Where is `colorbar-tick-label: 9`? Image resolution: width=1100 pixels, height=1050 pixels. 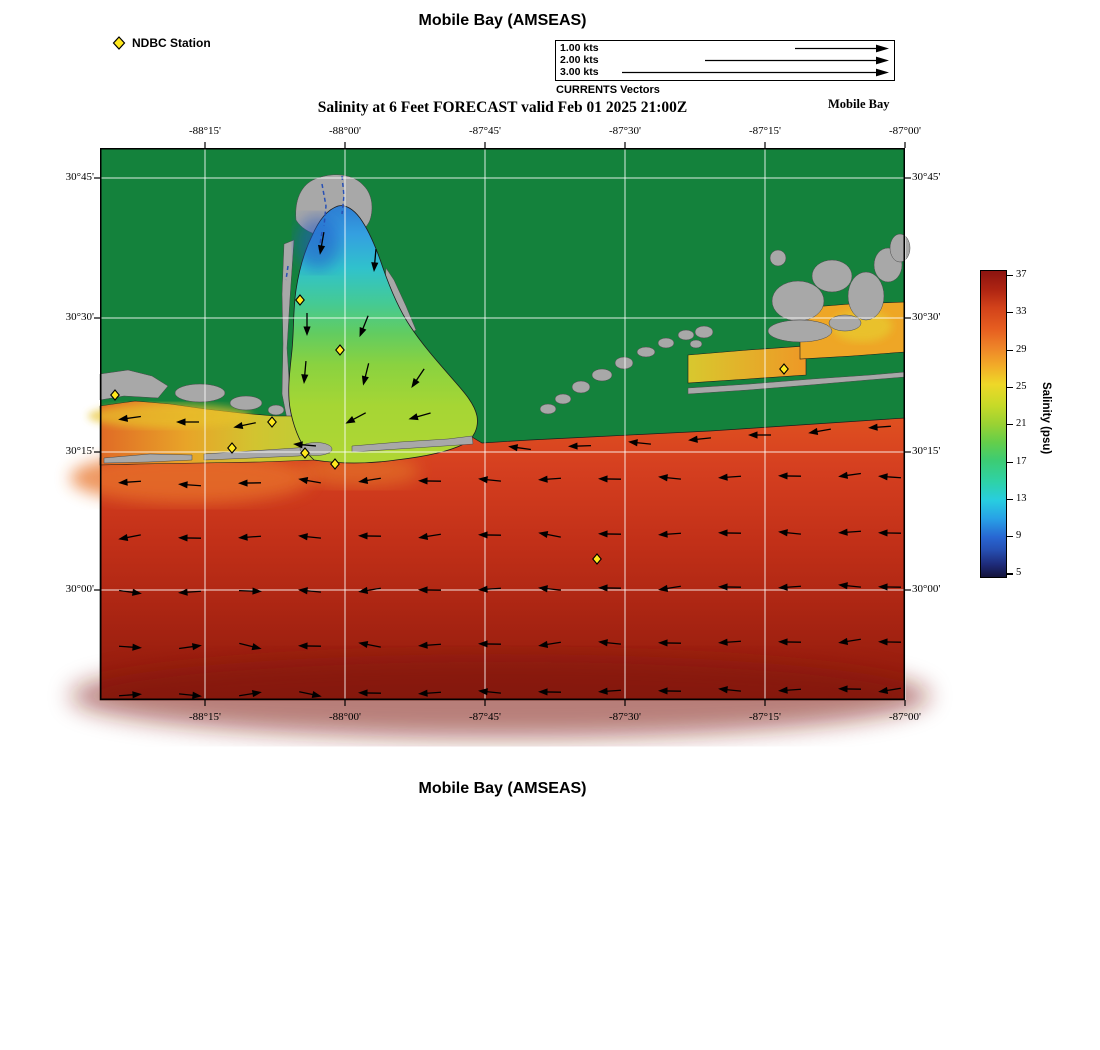 colorbar-tick-label: 9 is located at coordinates (1019, 536).